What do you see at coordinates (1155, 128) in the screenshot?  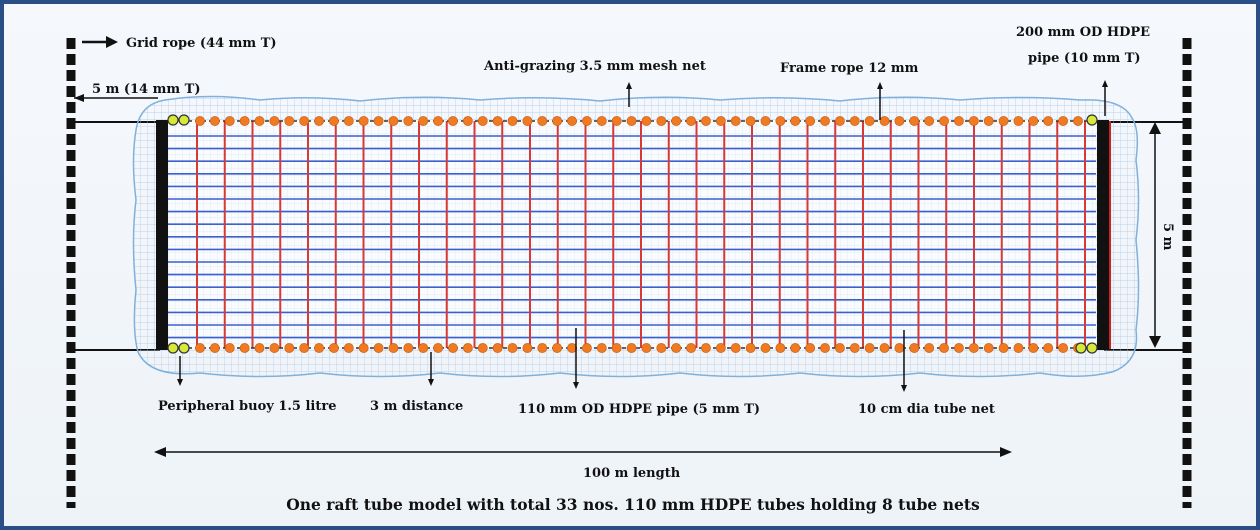 I see `width-arrowhead-top` at bounding box center [1155, 128].